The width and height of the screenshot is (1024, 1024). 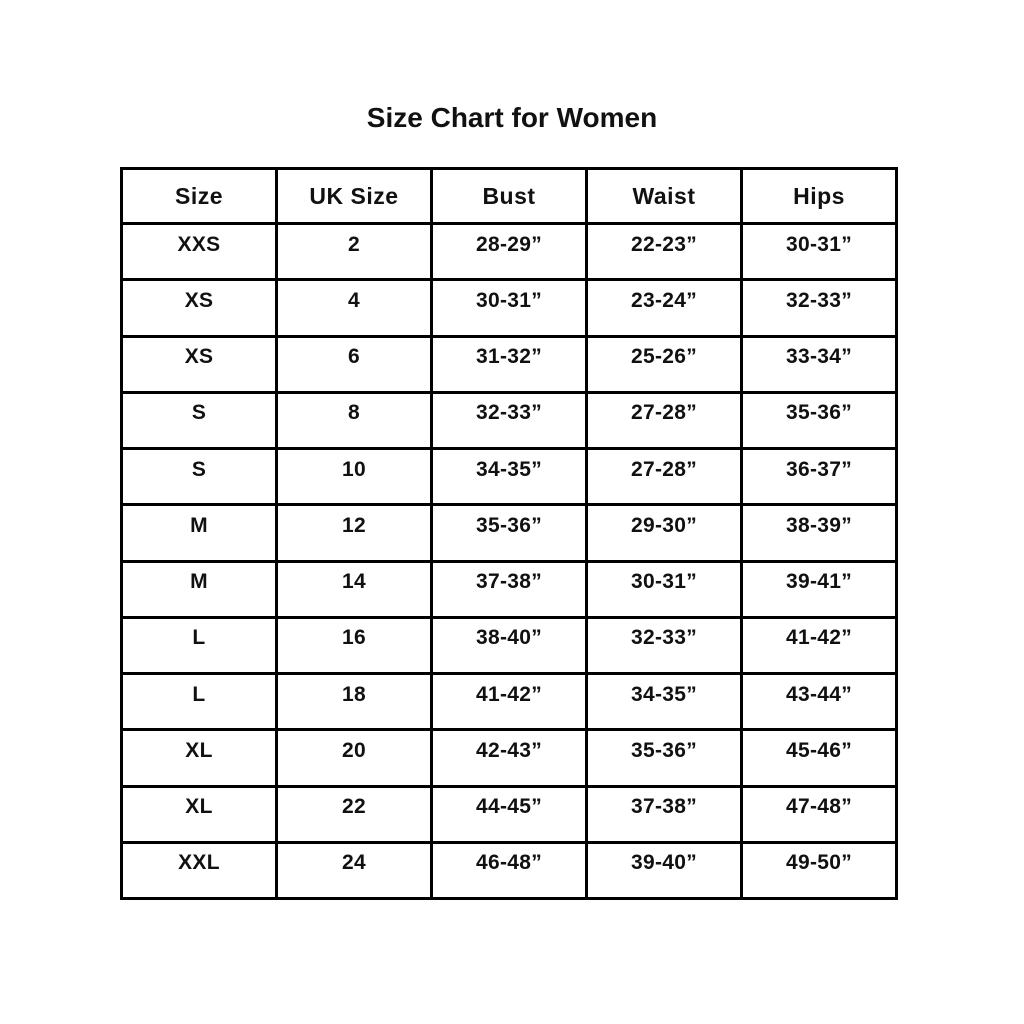 I want to click on cell-bust: 37-38”, so click(x=509, y=589).